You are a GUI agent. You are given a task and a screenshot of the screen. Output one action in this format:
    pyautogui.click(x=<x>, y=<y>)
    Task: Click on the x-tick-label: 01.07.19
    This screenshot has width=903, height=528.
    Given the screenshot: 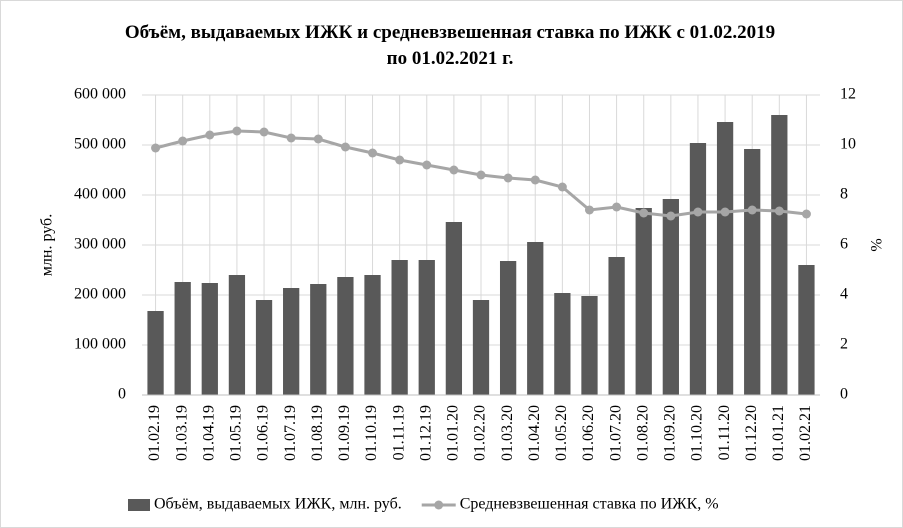 What is the action you would take?
    pyautogui.click(x=290, y=433)
    